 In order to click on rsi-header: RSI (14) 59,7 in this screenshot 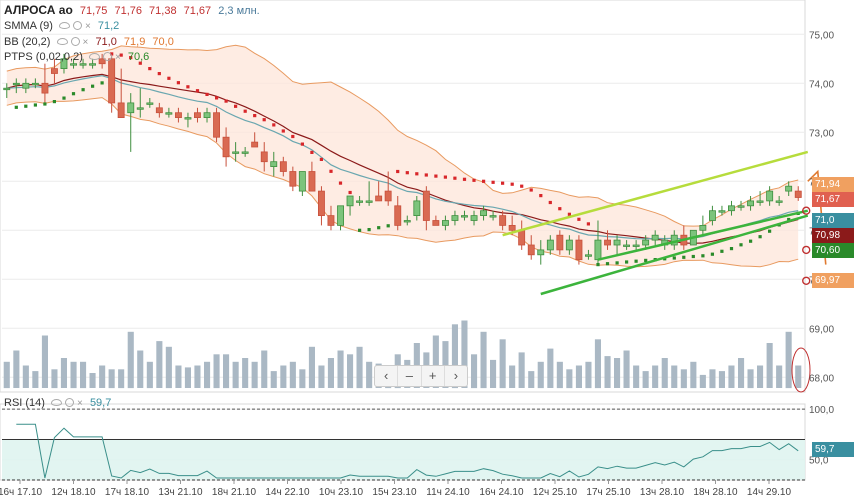, I will do `click(57, 403)`.